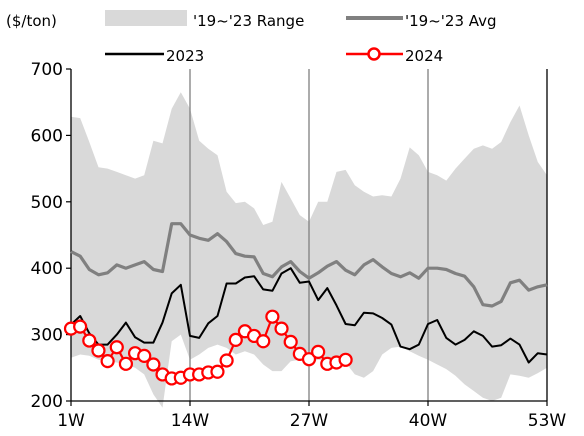 This screenshot has width=584, height=436. I want to click on point-2024-w17, so click(217, 371).